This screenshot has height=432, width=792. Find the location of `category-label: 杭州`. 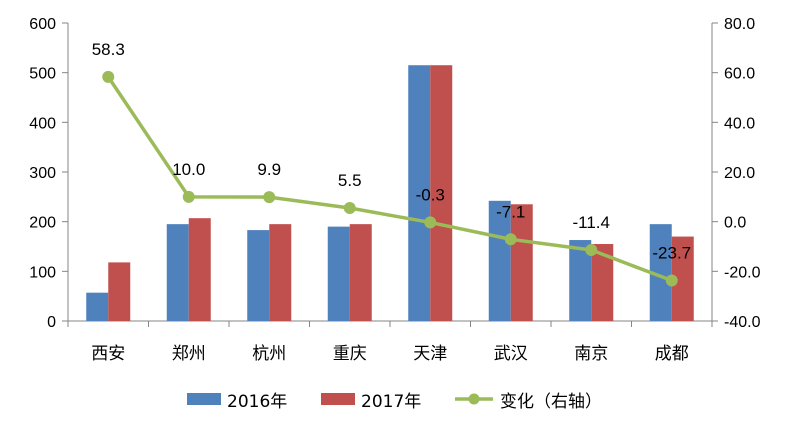

category-label: 杭州 is located at coordinates (269, 354).